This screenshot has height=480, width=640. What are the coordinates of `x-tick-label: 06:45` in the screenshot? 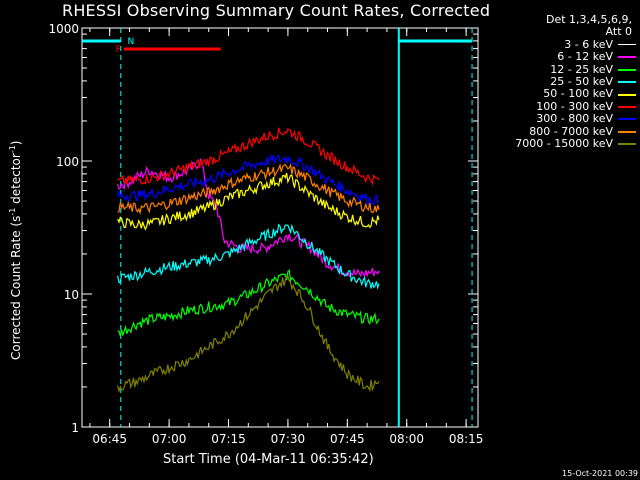 It's located at (109, 439).